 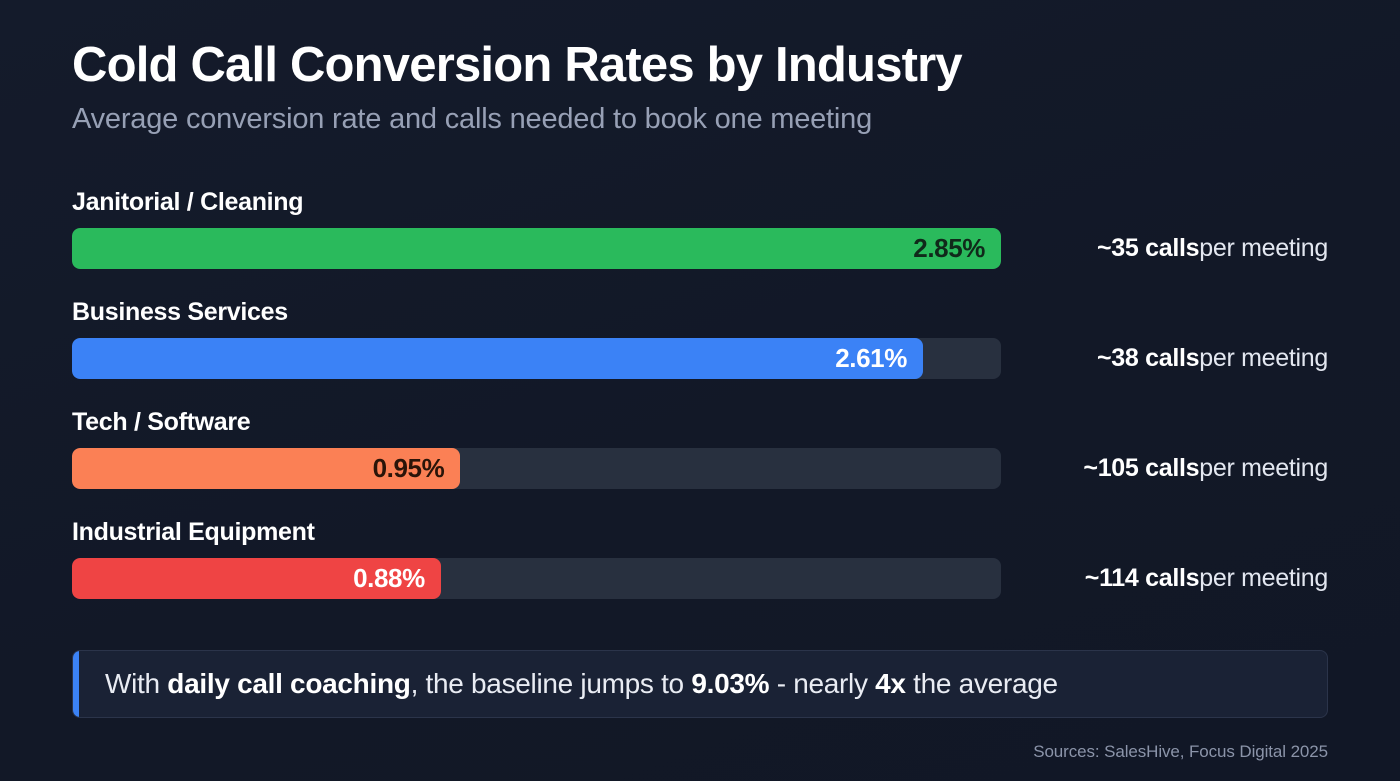 What do you see at coordinates (256, 578) in the screenshot?
I see `bar-fill-industrial-equipment: 0.88%` at bounding box center [256, 578].